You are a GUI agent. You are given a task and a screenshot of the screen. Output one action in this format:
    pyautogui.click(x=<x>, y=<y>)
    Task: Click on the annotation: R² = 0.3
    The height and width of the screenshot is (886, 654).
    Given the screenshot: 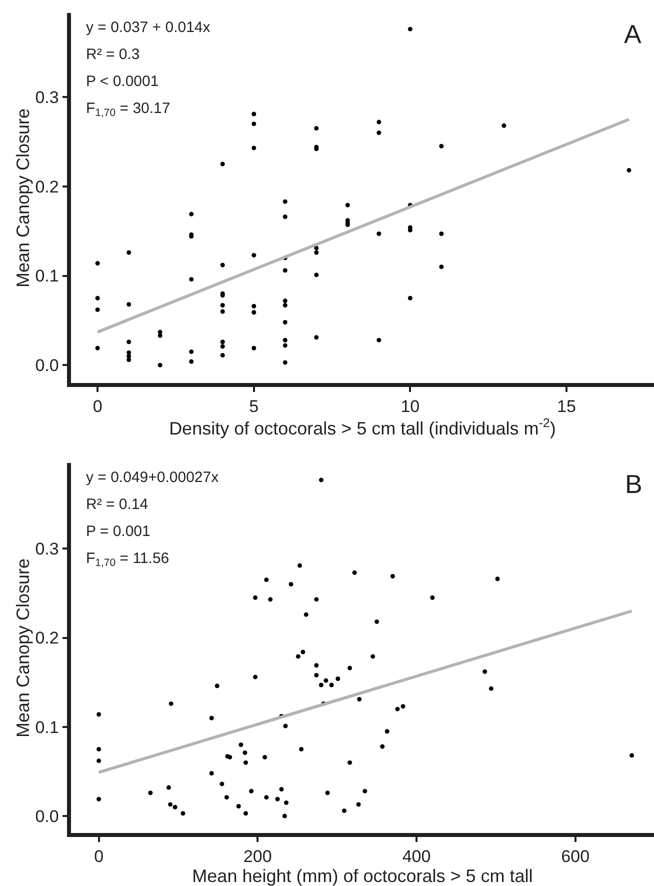 What is the action you would take?
    pyautogui.click(x=113, y=54)
    